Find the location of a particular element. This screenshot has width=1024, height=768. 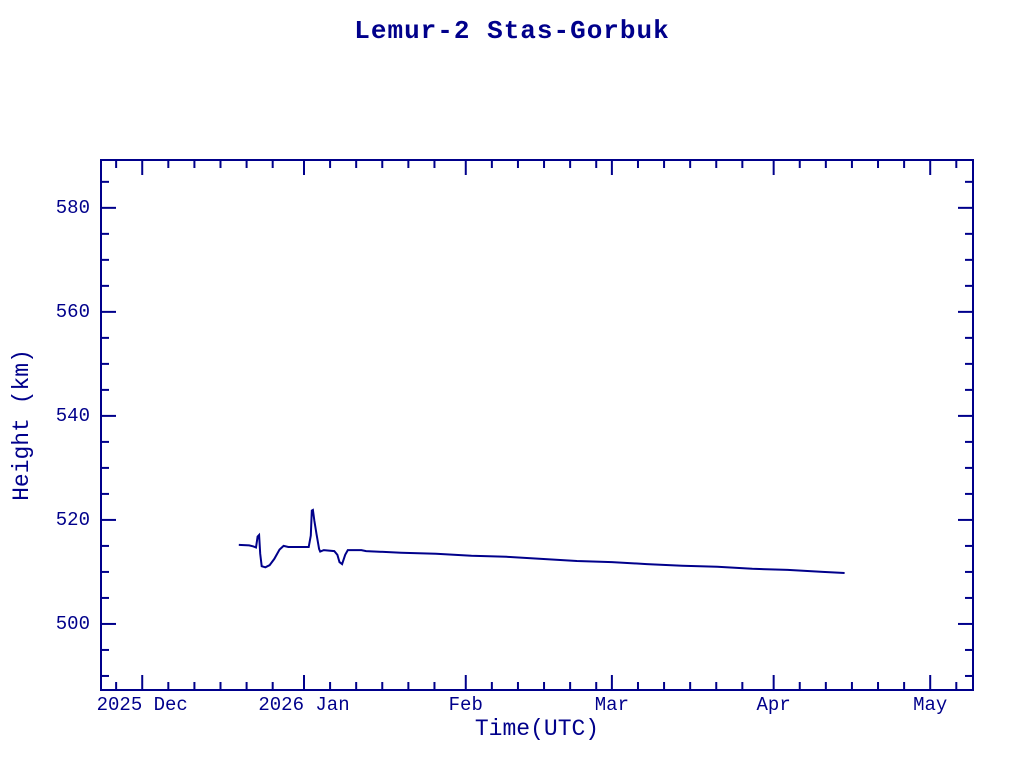

y-tick-label: 560 is located at coordinates (72, 311).